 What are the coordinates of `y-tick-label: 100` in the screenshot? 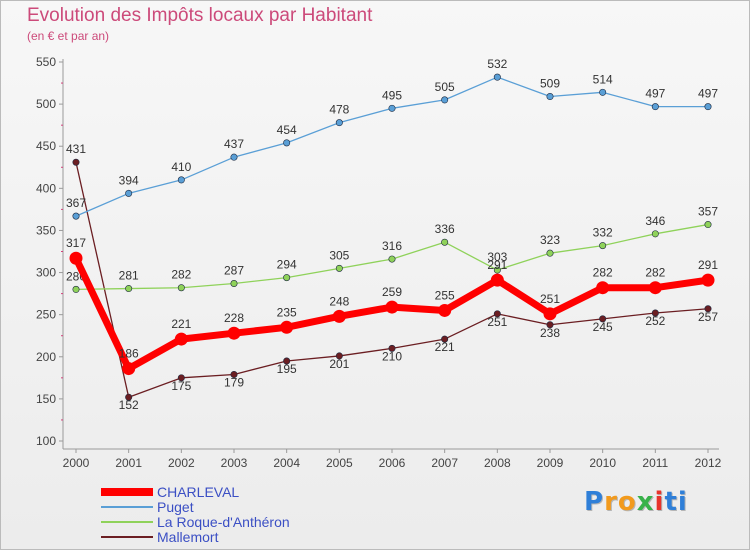 It's located at (46, 441).